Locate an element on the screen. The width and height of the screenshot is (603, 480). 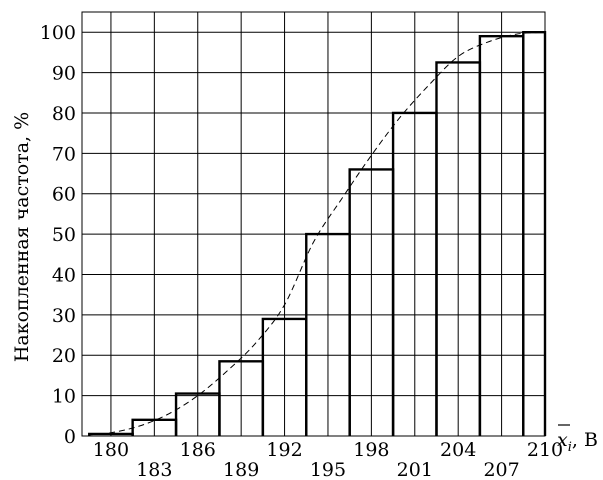
x-axis-title: xi, В is located at coordinates (577, 442).